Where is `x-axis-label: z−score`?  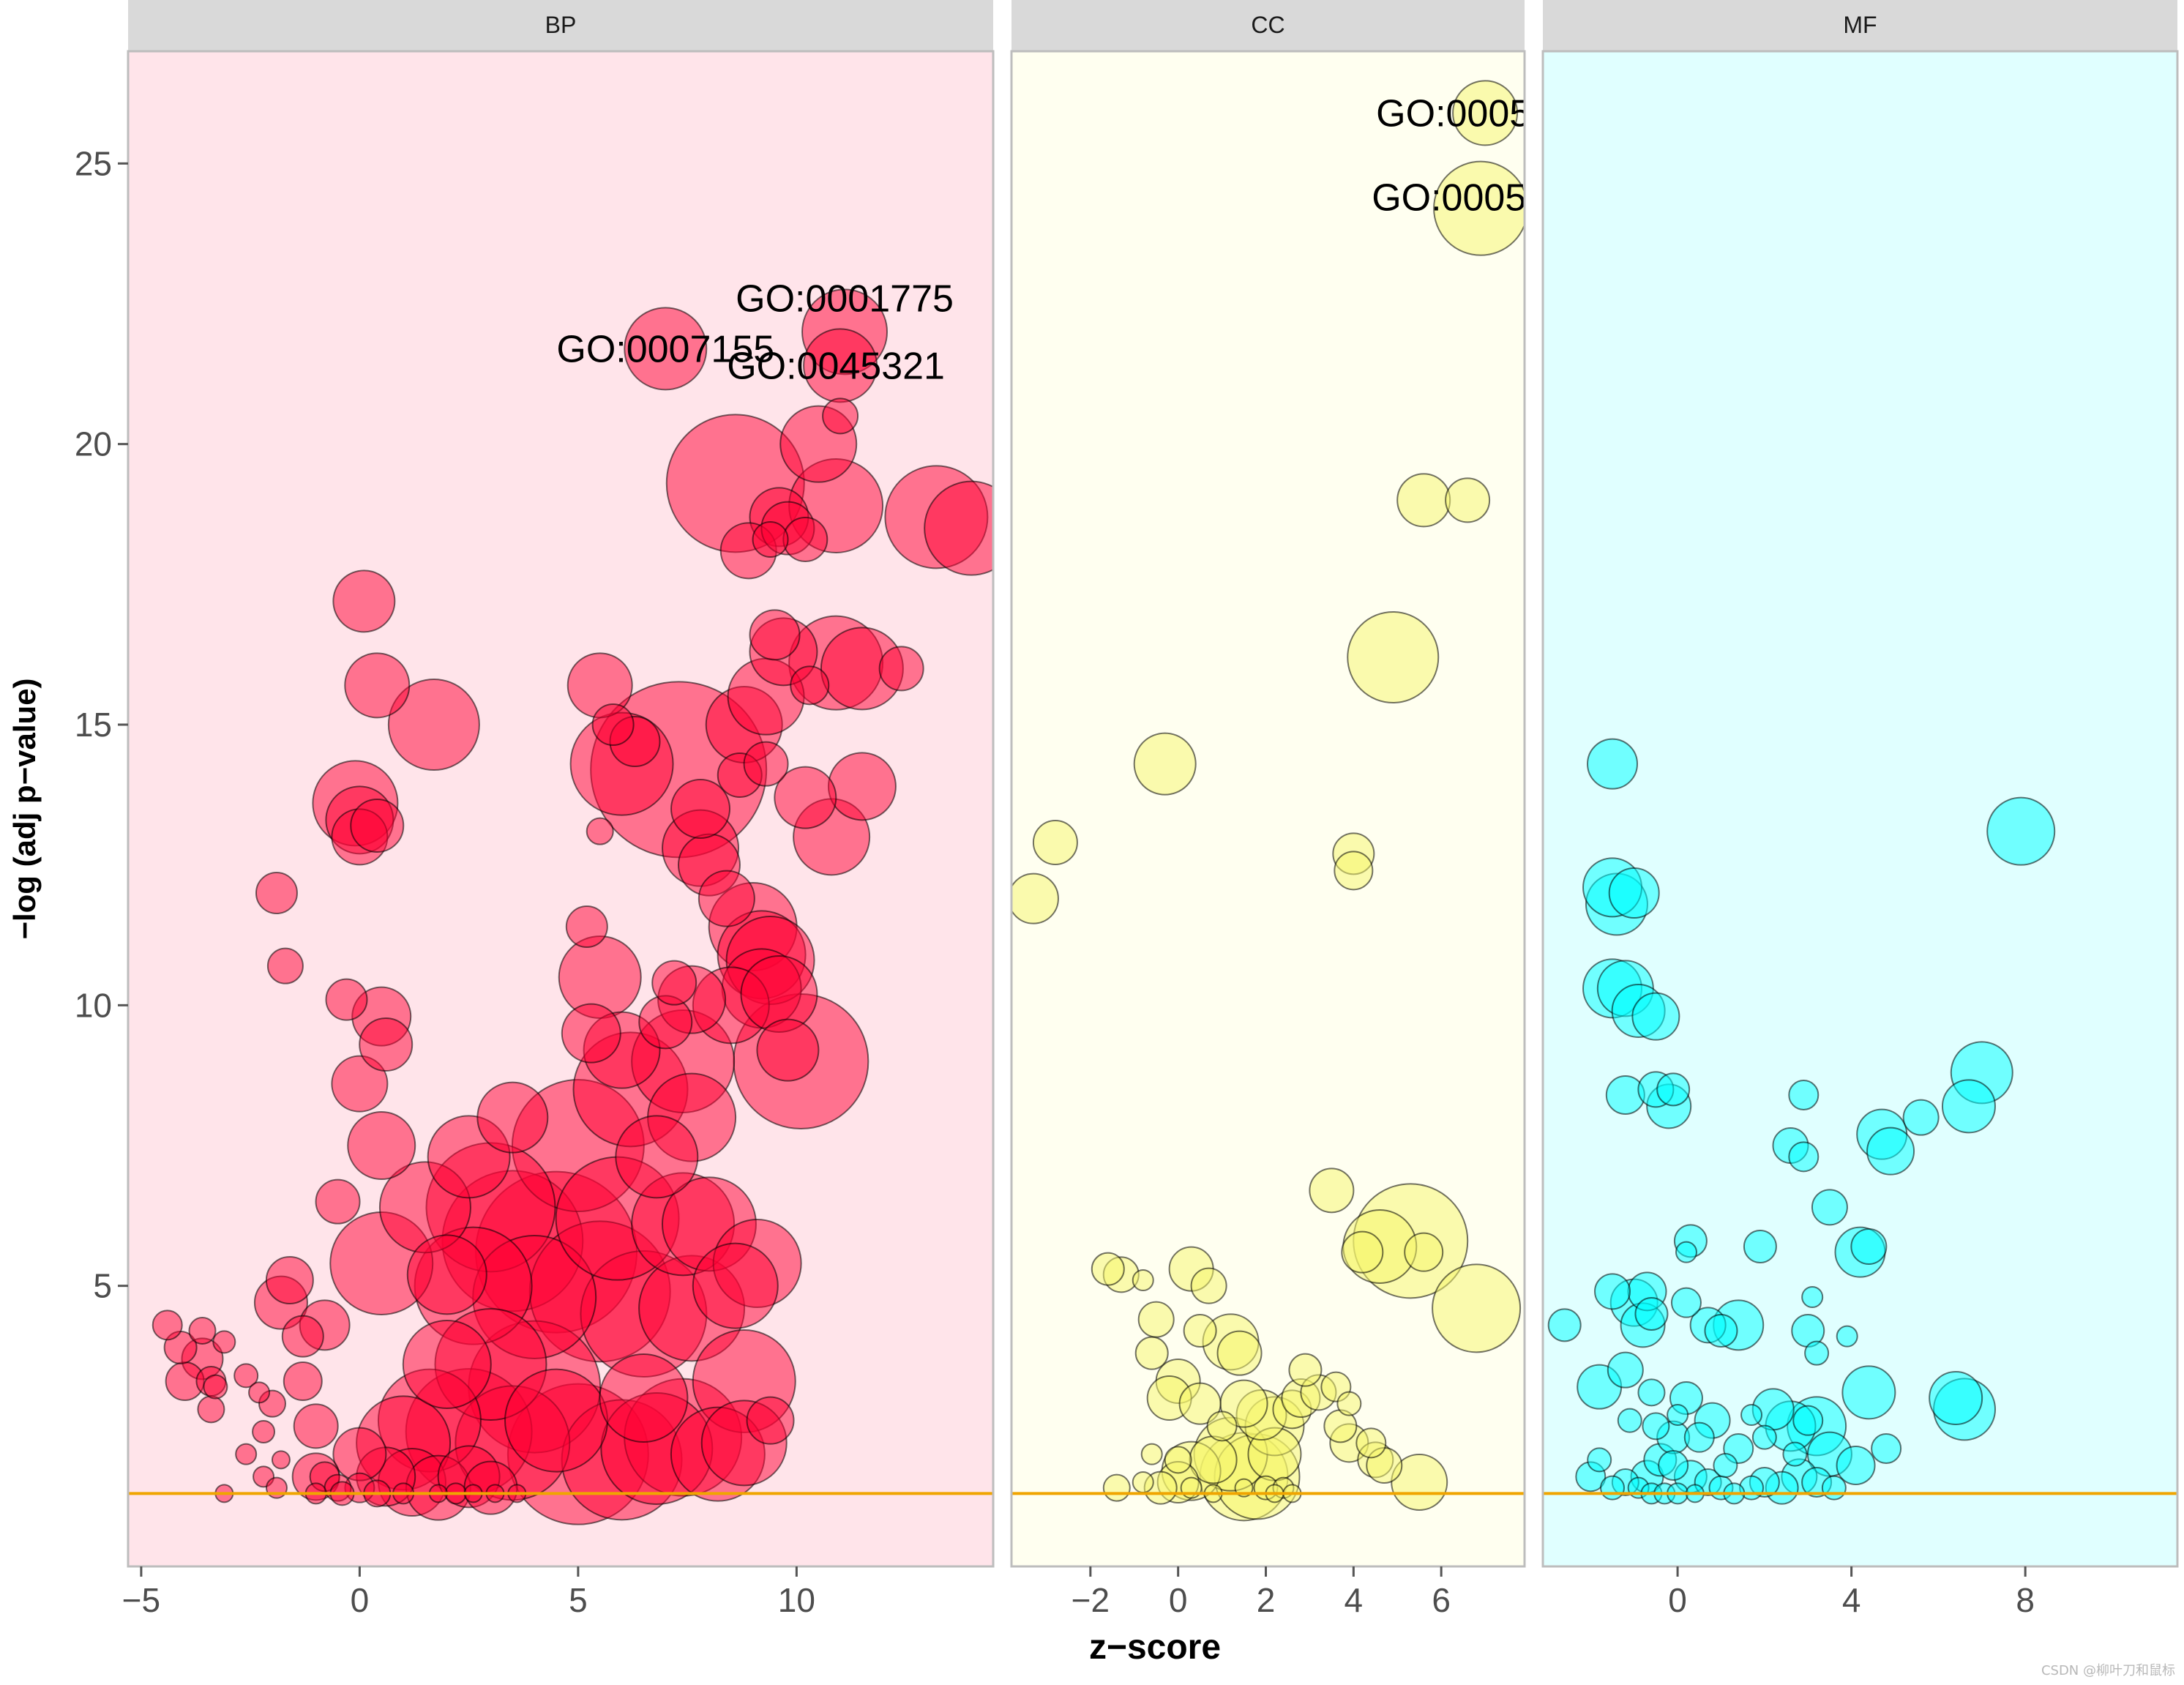 x-axis-label: z−score is located at coordinates (1155, 1647).